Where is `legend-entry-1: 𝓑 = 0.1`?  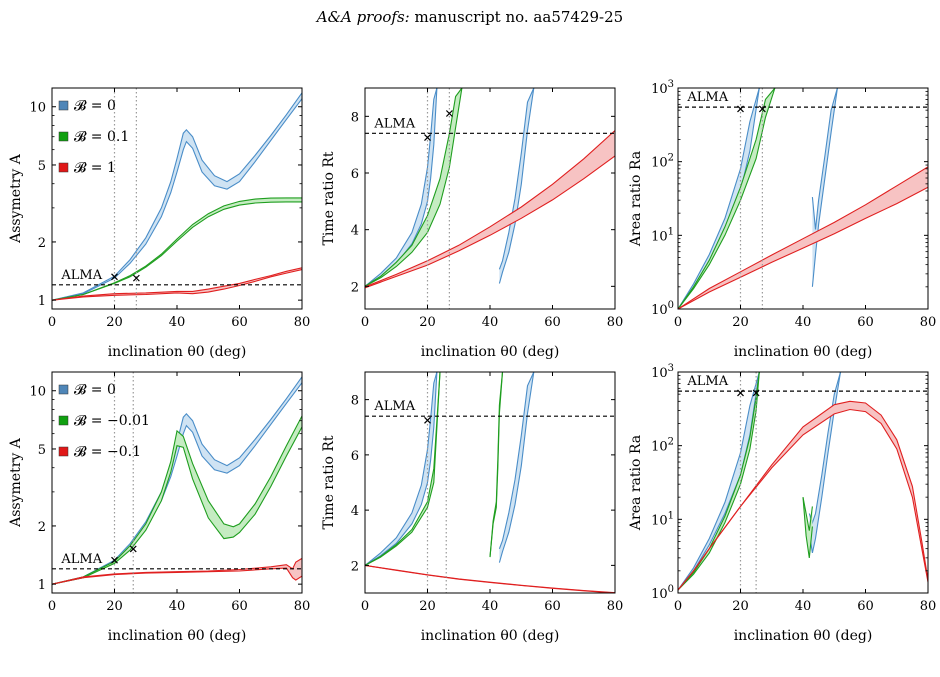
legend-entry-1: 𝓑 = 0.1 is located at coordinates (101, 137).